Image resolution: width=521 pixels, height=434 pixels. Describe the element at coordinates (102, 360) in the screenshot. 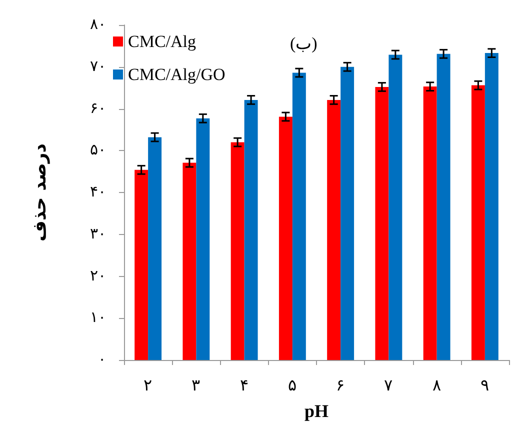

I see `y-tick-label: ۰` at that location.